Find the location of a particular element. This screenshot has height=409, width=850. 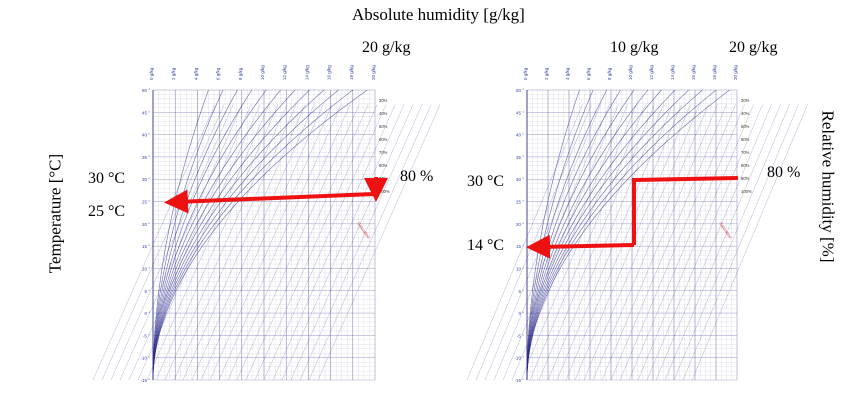

temperature-tick: 35 ° is located at coordinates (146, 157).